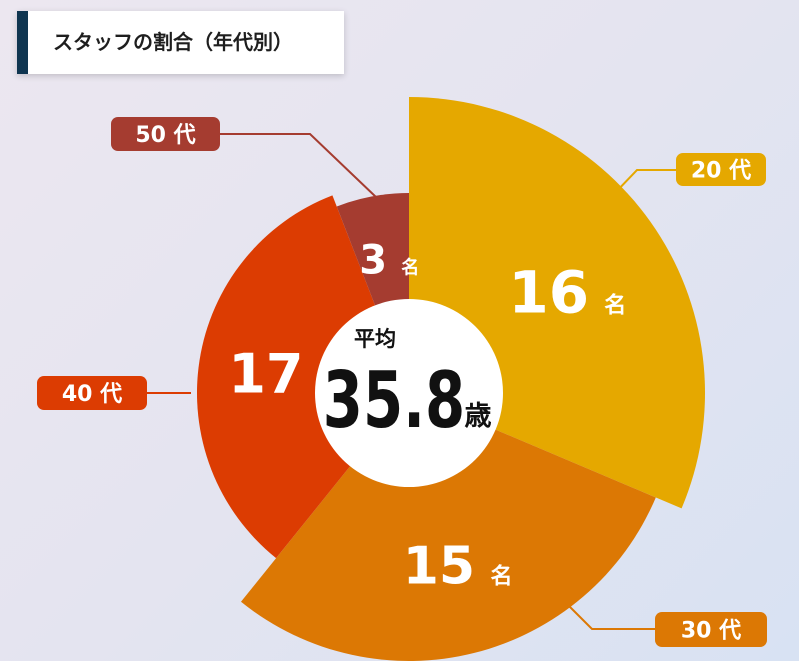 This screenshot has width=799, height=661. Describe the element at coordinates (375, 339) in the screenshot. I see `average-label: 平均` at that location.